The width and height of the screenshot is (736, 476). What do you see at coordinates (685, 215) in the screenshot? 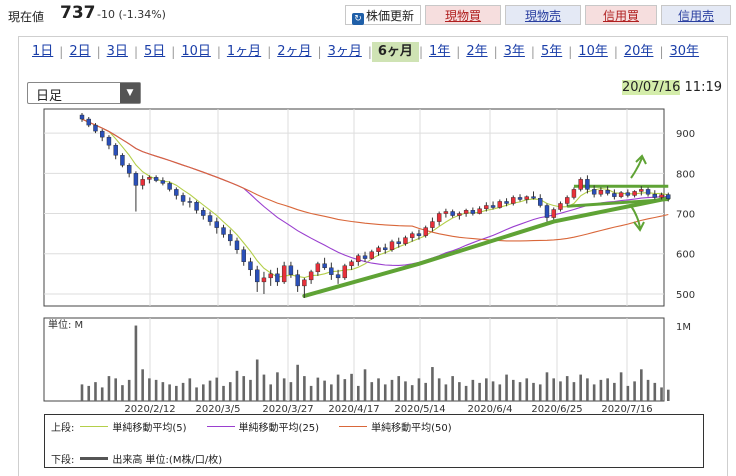
I see `price-tick-label: 700` at bounding box center [685, 215].